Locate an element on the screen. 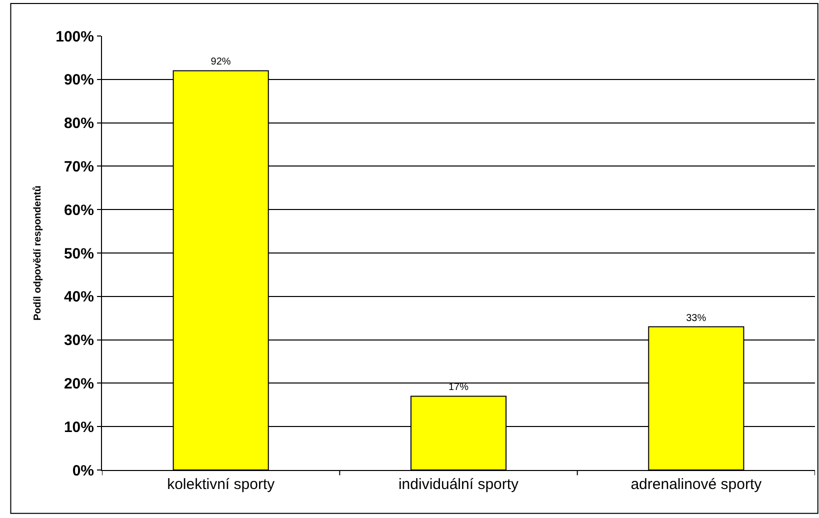  y-tick-label: 0% is located at coordinates (83, 471).